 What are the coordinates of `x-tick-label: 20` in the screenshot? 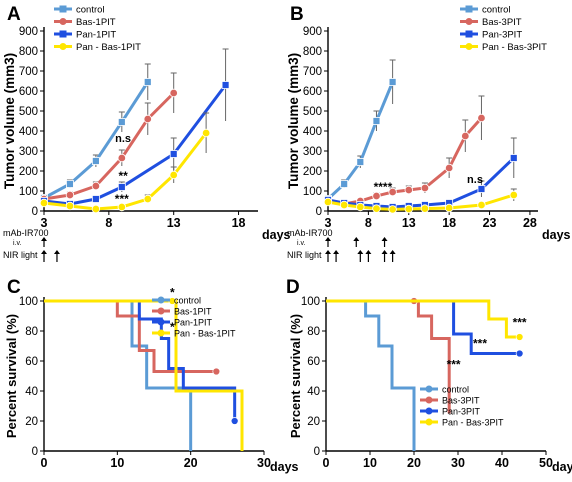 It's located at (191, 463).